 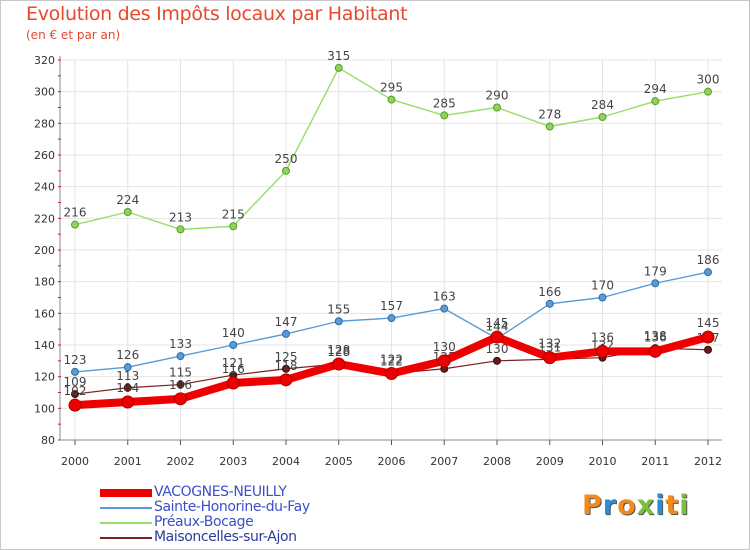 What do you see at coordinates (73, 35) in the screenshot?
I see `chart-subtitle: (en € et par an)` at bounding box center [73, 35].